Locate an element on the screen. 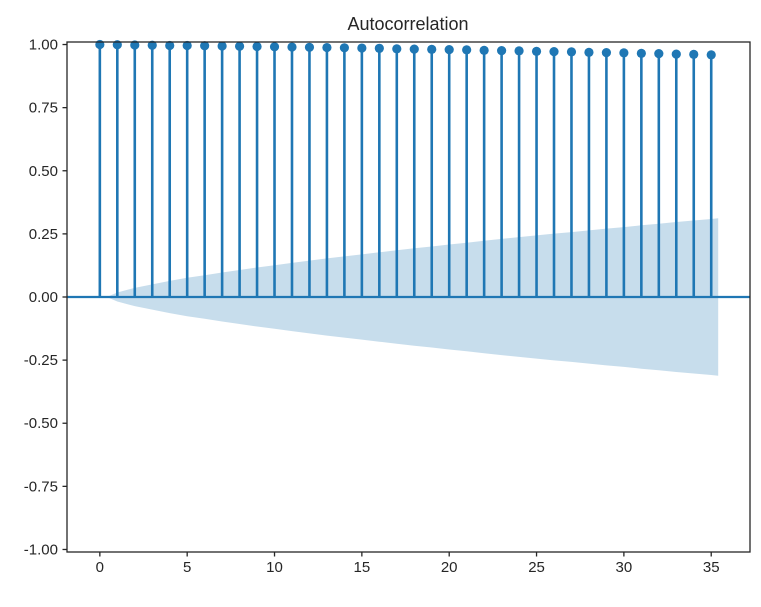  x-tick-label: 5 is located at coordinates (187, 567).